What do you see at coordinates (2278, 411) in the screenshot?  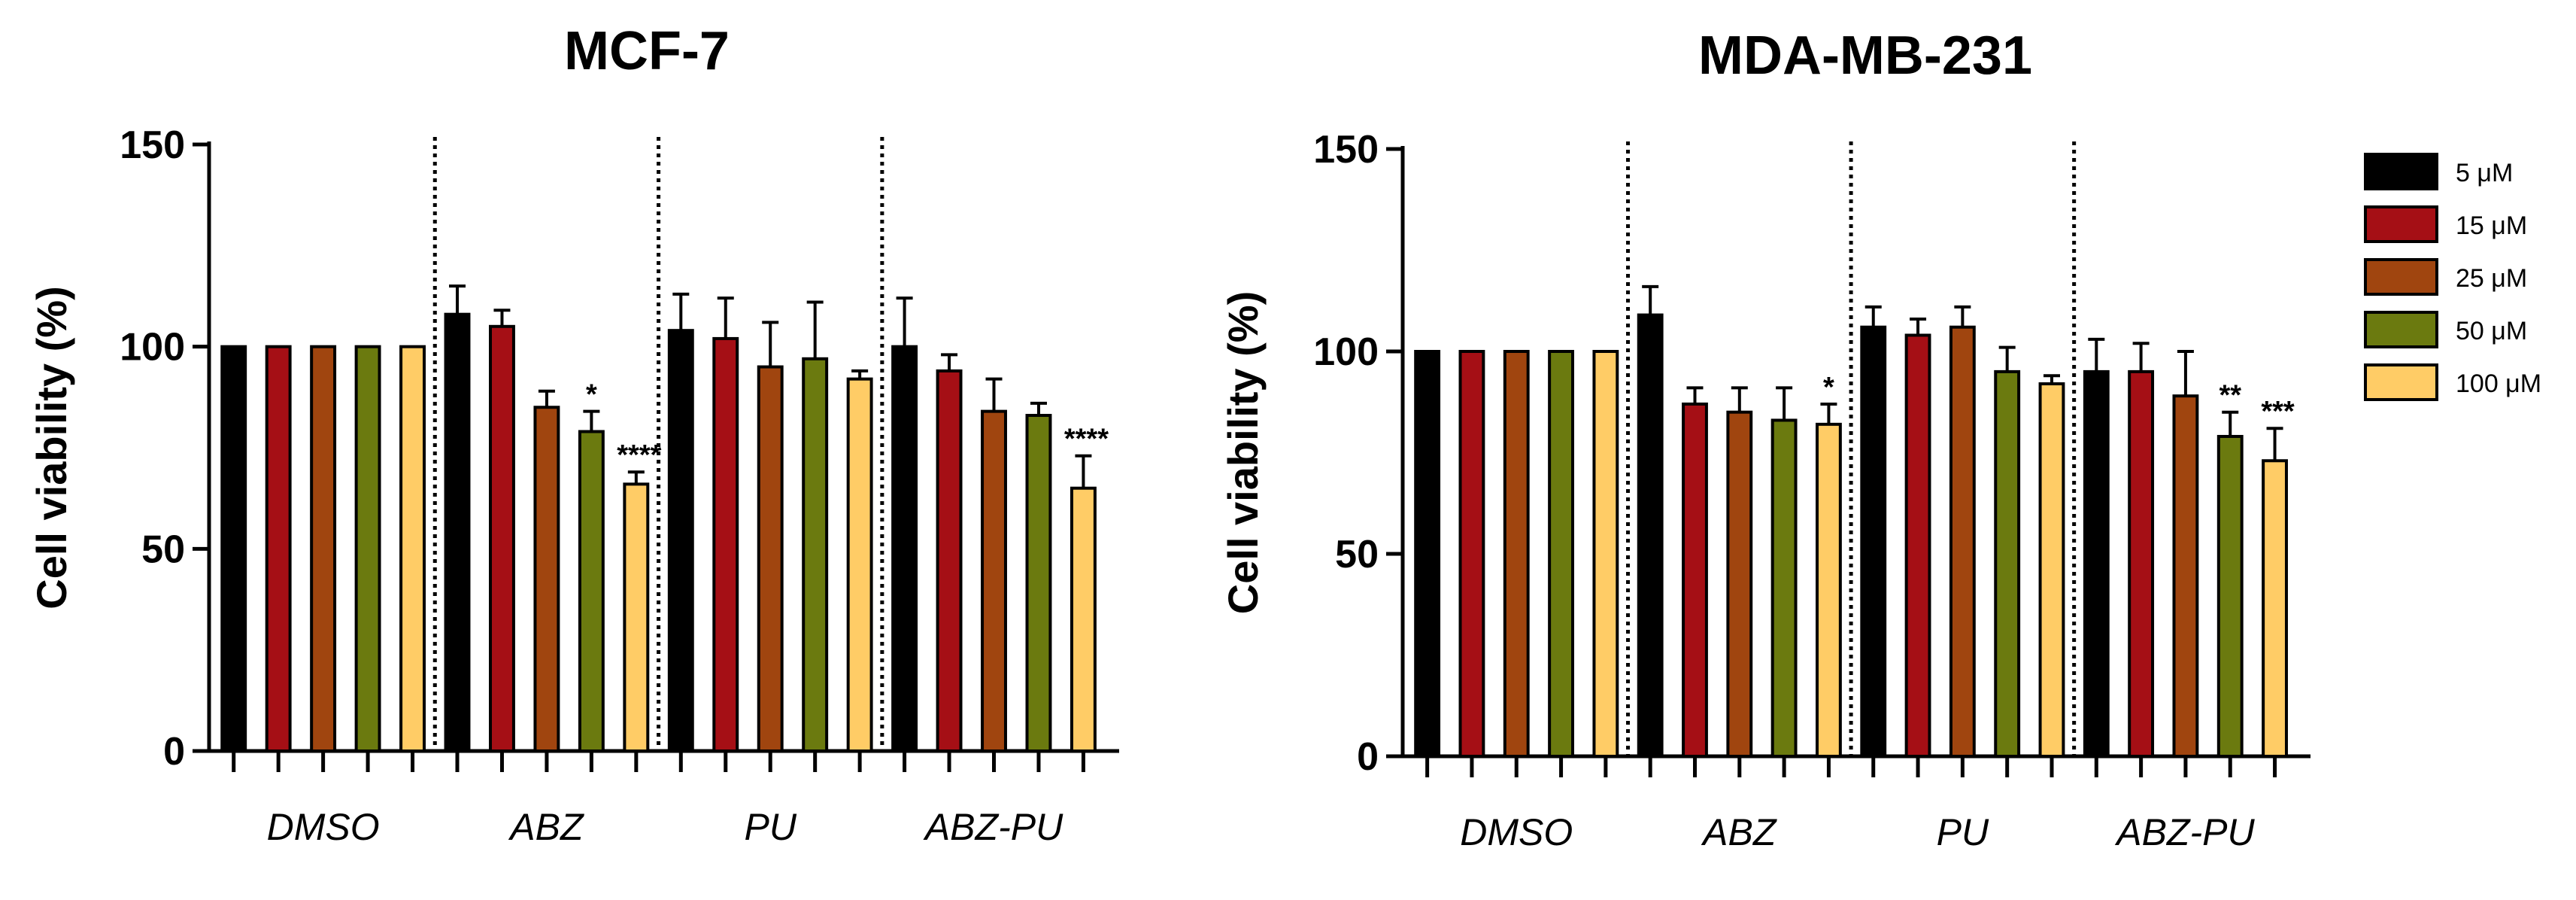 I see `significance-label: ***` at bounding box center [2278, 411].